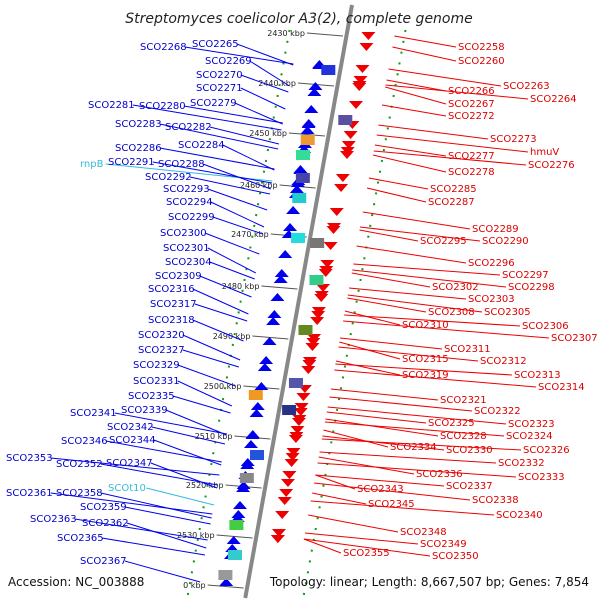  Describe the element at coordinates (366, 553) in the screenshot. I see `gene-label-right: SCO2355` at that location.